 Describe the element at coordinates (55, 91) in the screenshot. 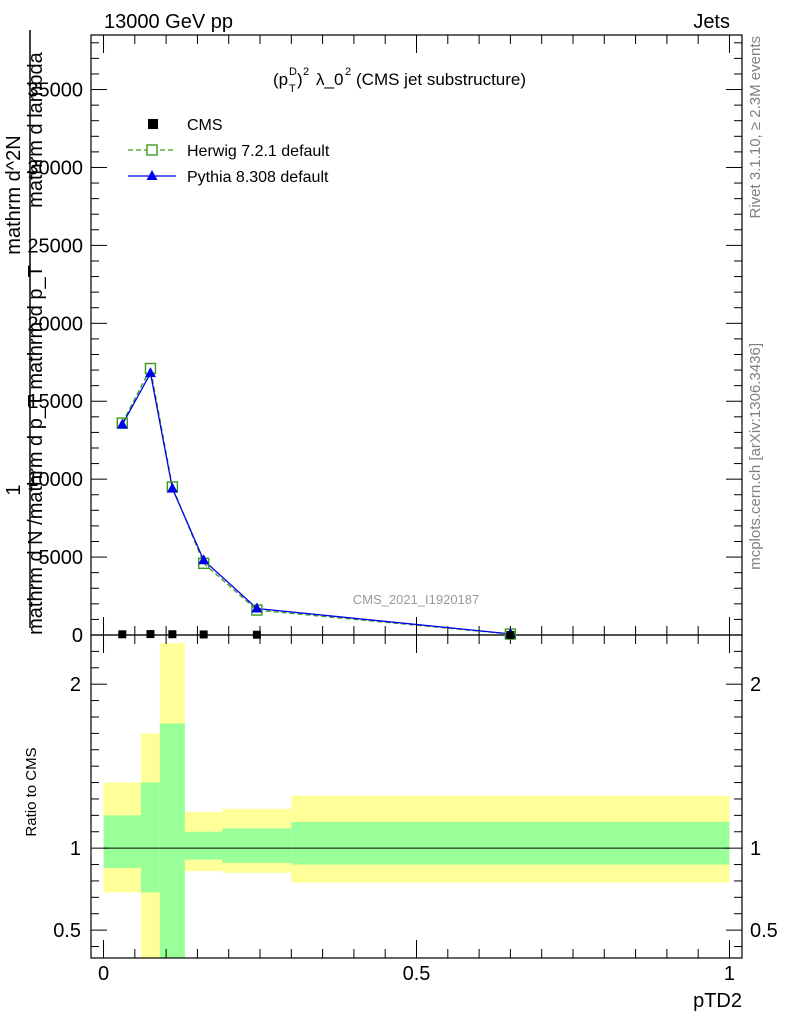

I see `y-tick-label: 35000` at that location.